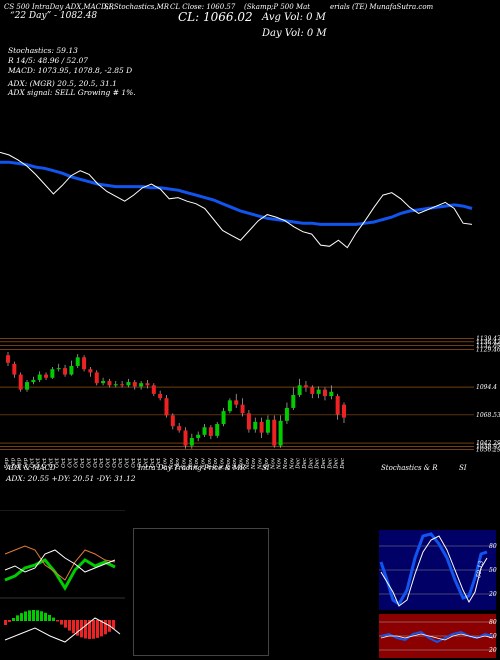 This screenshot has height=660, width=500. What do you see at coordinates (294, 17) in the screenshot?
I see `avg-vol-label: Avg Vol: 0 M` at bounding box center [294, 17].